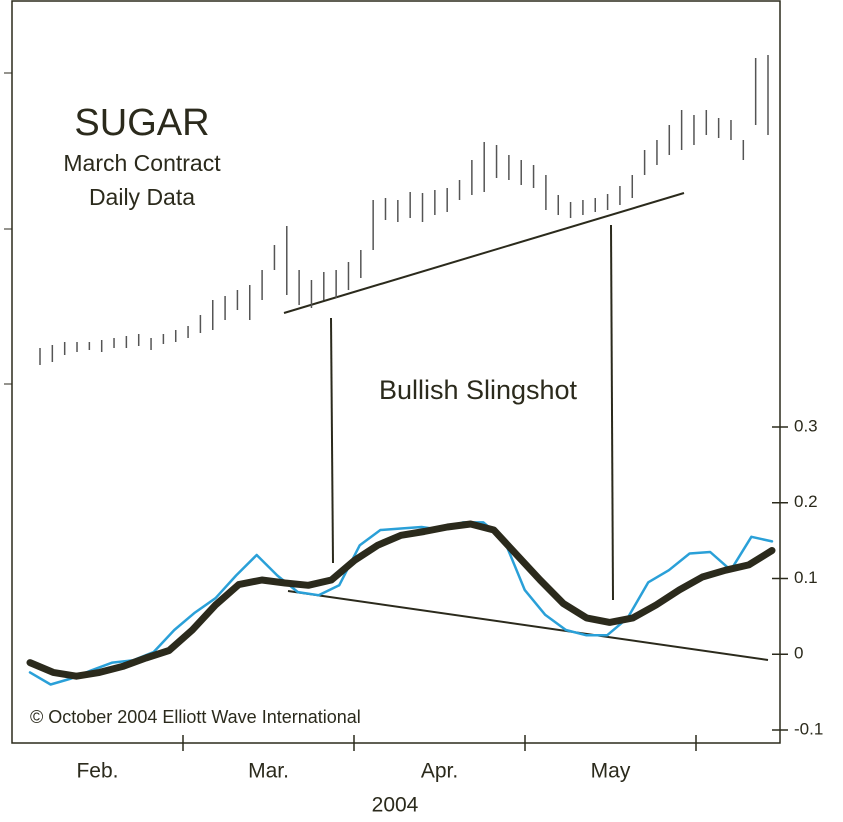 The image size is (843, 822). What do you see at coordinates (268, 771) in the screenshot?
I see `x-tick-label: Mar.` at bounding box center [268, 771].